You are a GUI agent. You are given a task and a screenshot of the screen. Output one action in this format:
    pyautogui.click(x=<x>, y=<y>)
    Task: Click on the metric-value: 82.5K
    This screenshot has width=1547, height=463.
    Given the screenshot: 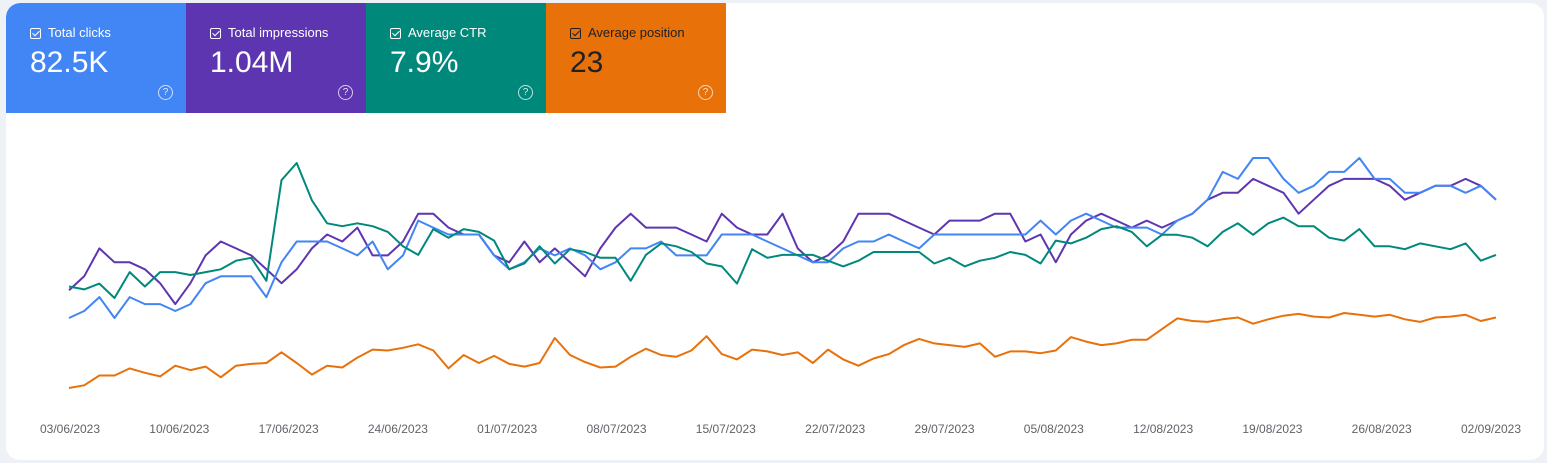 What is the action you would take?
    pyautogui.click(x=69, y=62)
    